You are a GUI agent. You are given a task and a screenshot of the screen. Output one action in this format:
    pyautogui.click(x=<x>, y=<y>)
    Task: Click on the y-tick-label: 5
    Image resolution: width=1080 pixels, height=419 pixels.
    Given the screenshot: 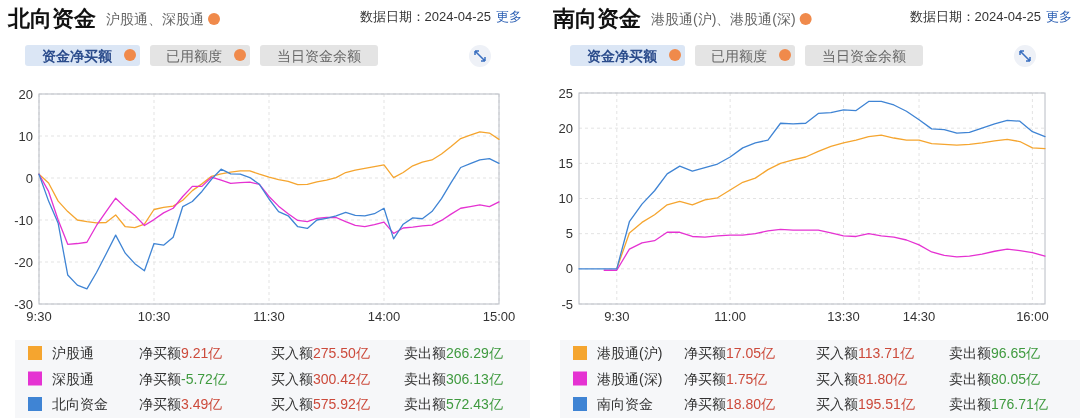 What is the action you would take?
    pyautogui.click(x=569, y=234)
    